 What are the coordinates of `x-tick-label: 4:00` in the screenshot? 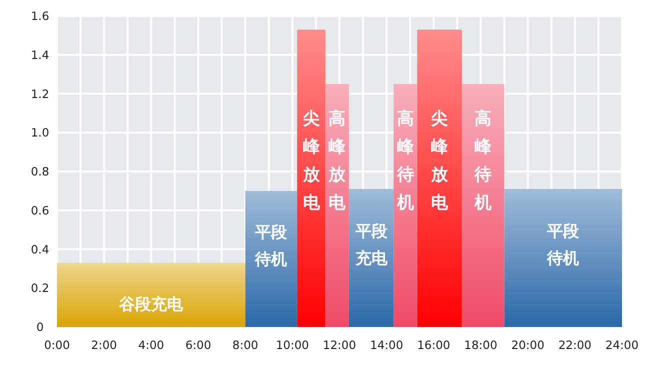 It's located at (151, 345).